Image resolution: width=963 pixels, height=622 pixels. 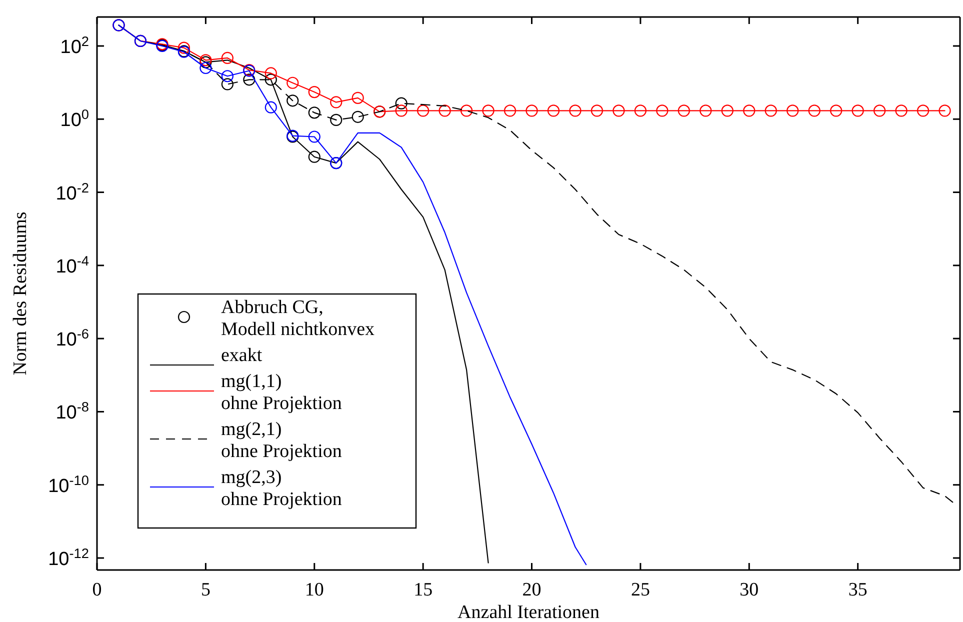 What do you see at coordinates (529, 612) in the screenshot?
I see `x-axis-title: Anzahl Iterationen` at bounding box center [529, 612].